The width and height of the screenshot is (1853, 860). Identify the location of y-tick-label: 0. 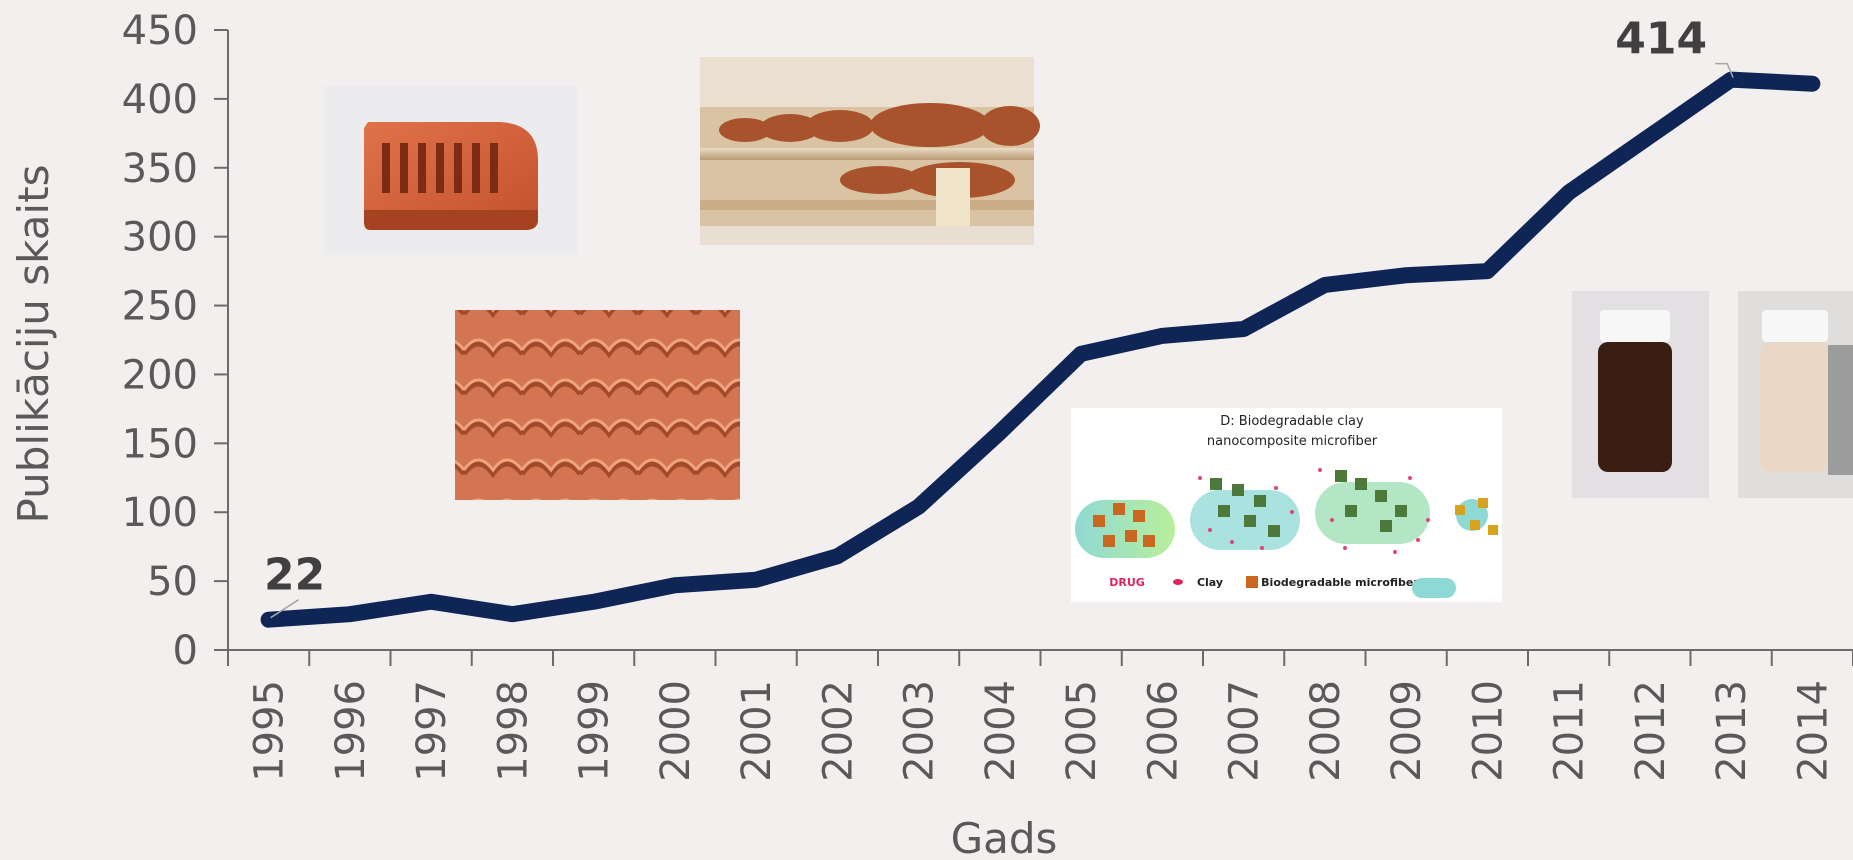
(185, 651).